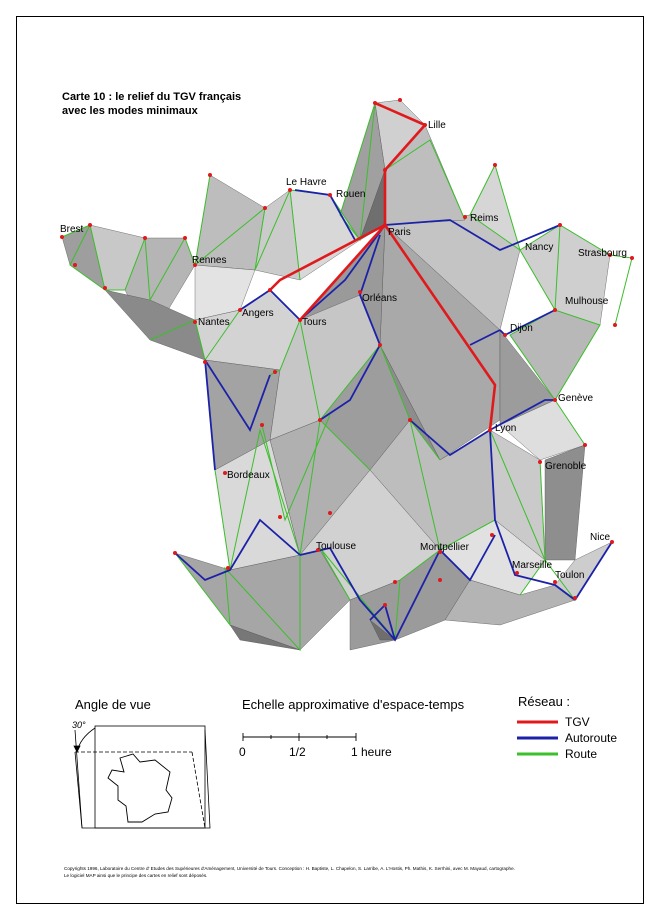 The image size is (656, 920). I want to click on city-label-nancy: Nancy, so click(539, 247).